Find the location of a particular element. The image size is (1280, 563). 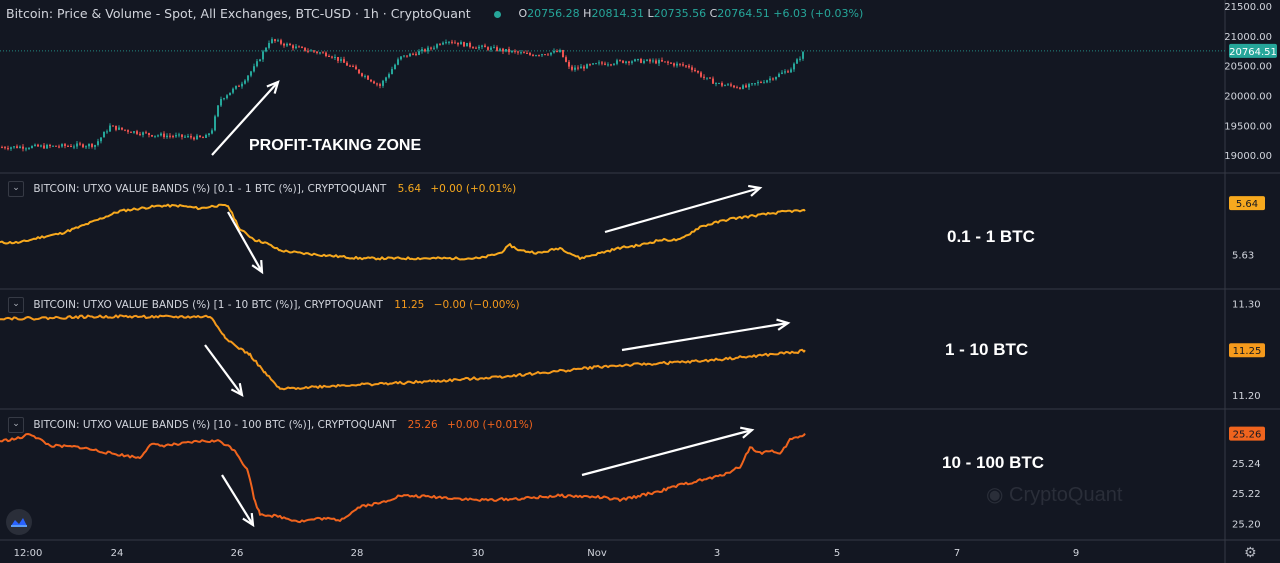

up-arrow-band-1-head is located at coordinates (755, 190).